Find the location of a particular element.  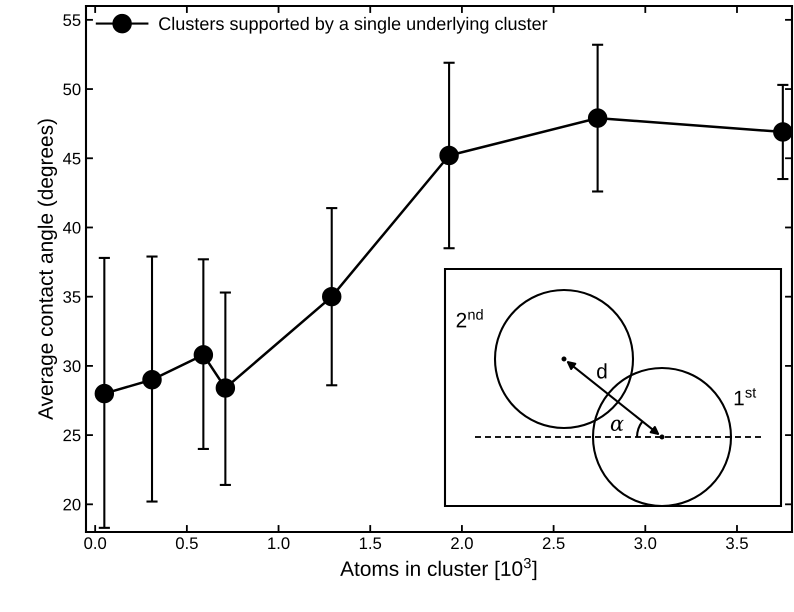

x-tick-label: 2.5 is located at coordinates (553, 543).